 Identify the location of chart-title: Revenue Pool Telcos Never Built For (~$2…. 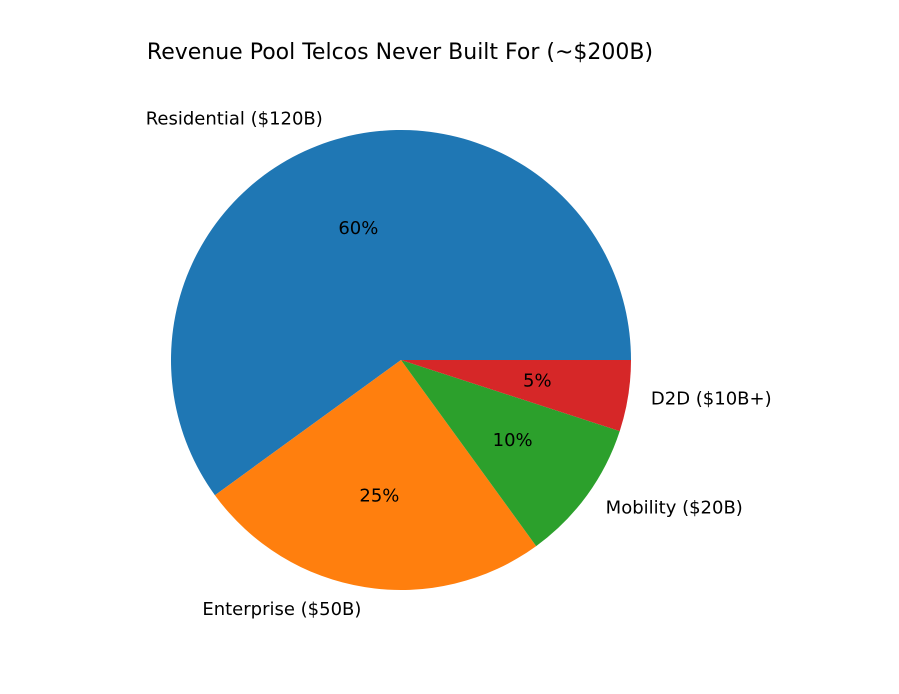
(400, 52).